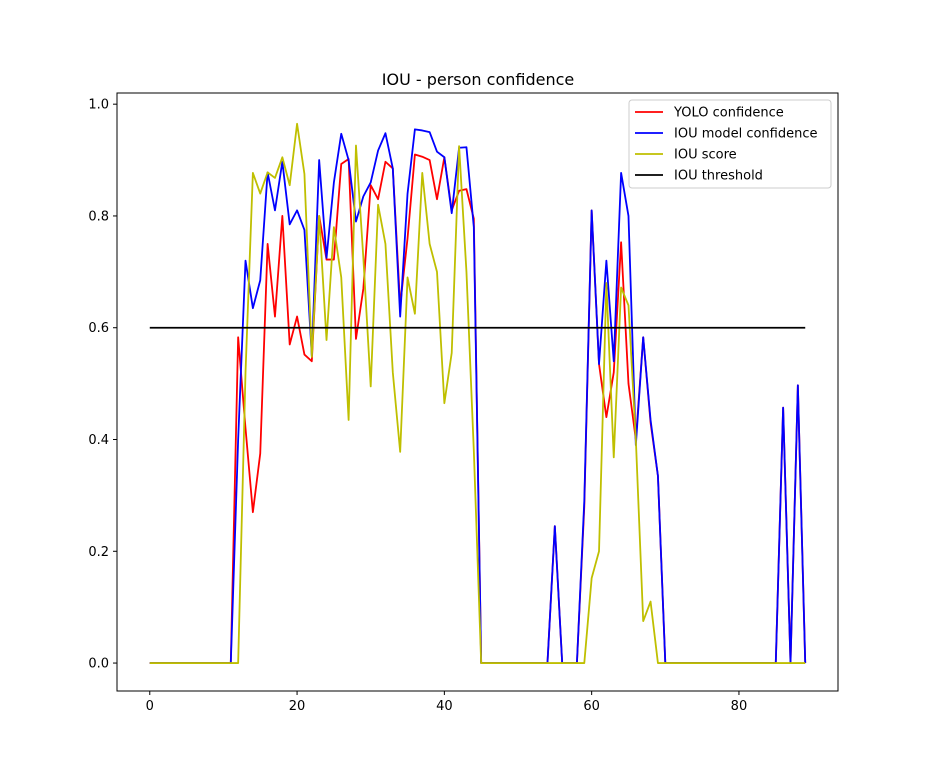  Describe the element at coordinates (444, 706) in the screenshot. I see `x-tick-label: 40` at that location.